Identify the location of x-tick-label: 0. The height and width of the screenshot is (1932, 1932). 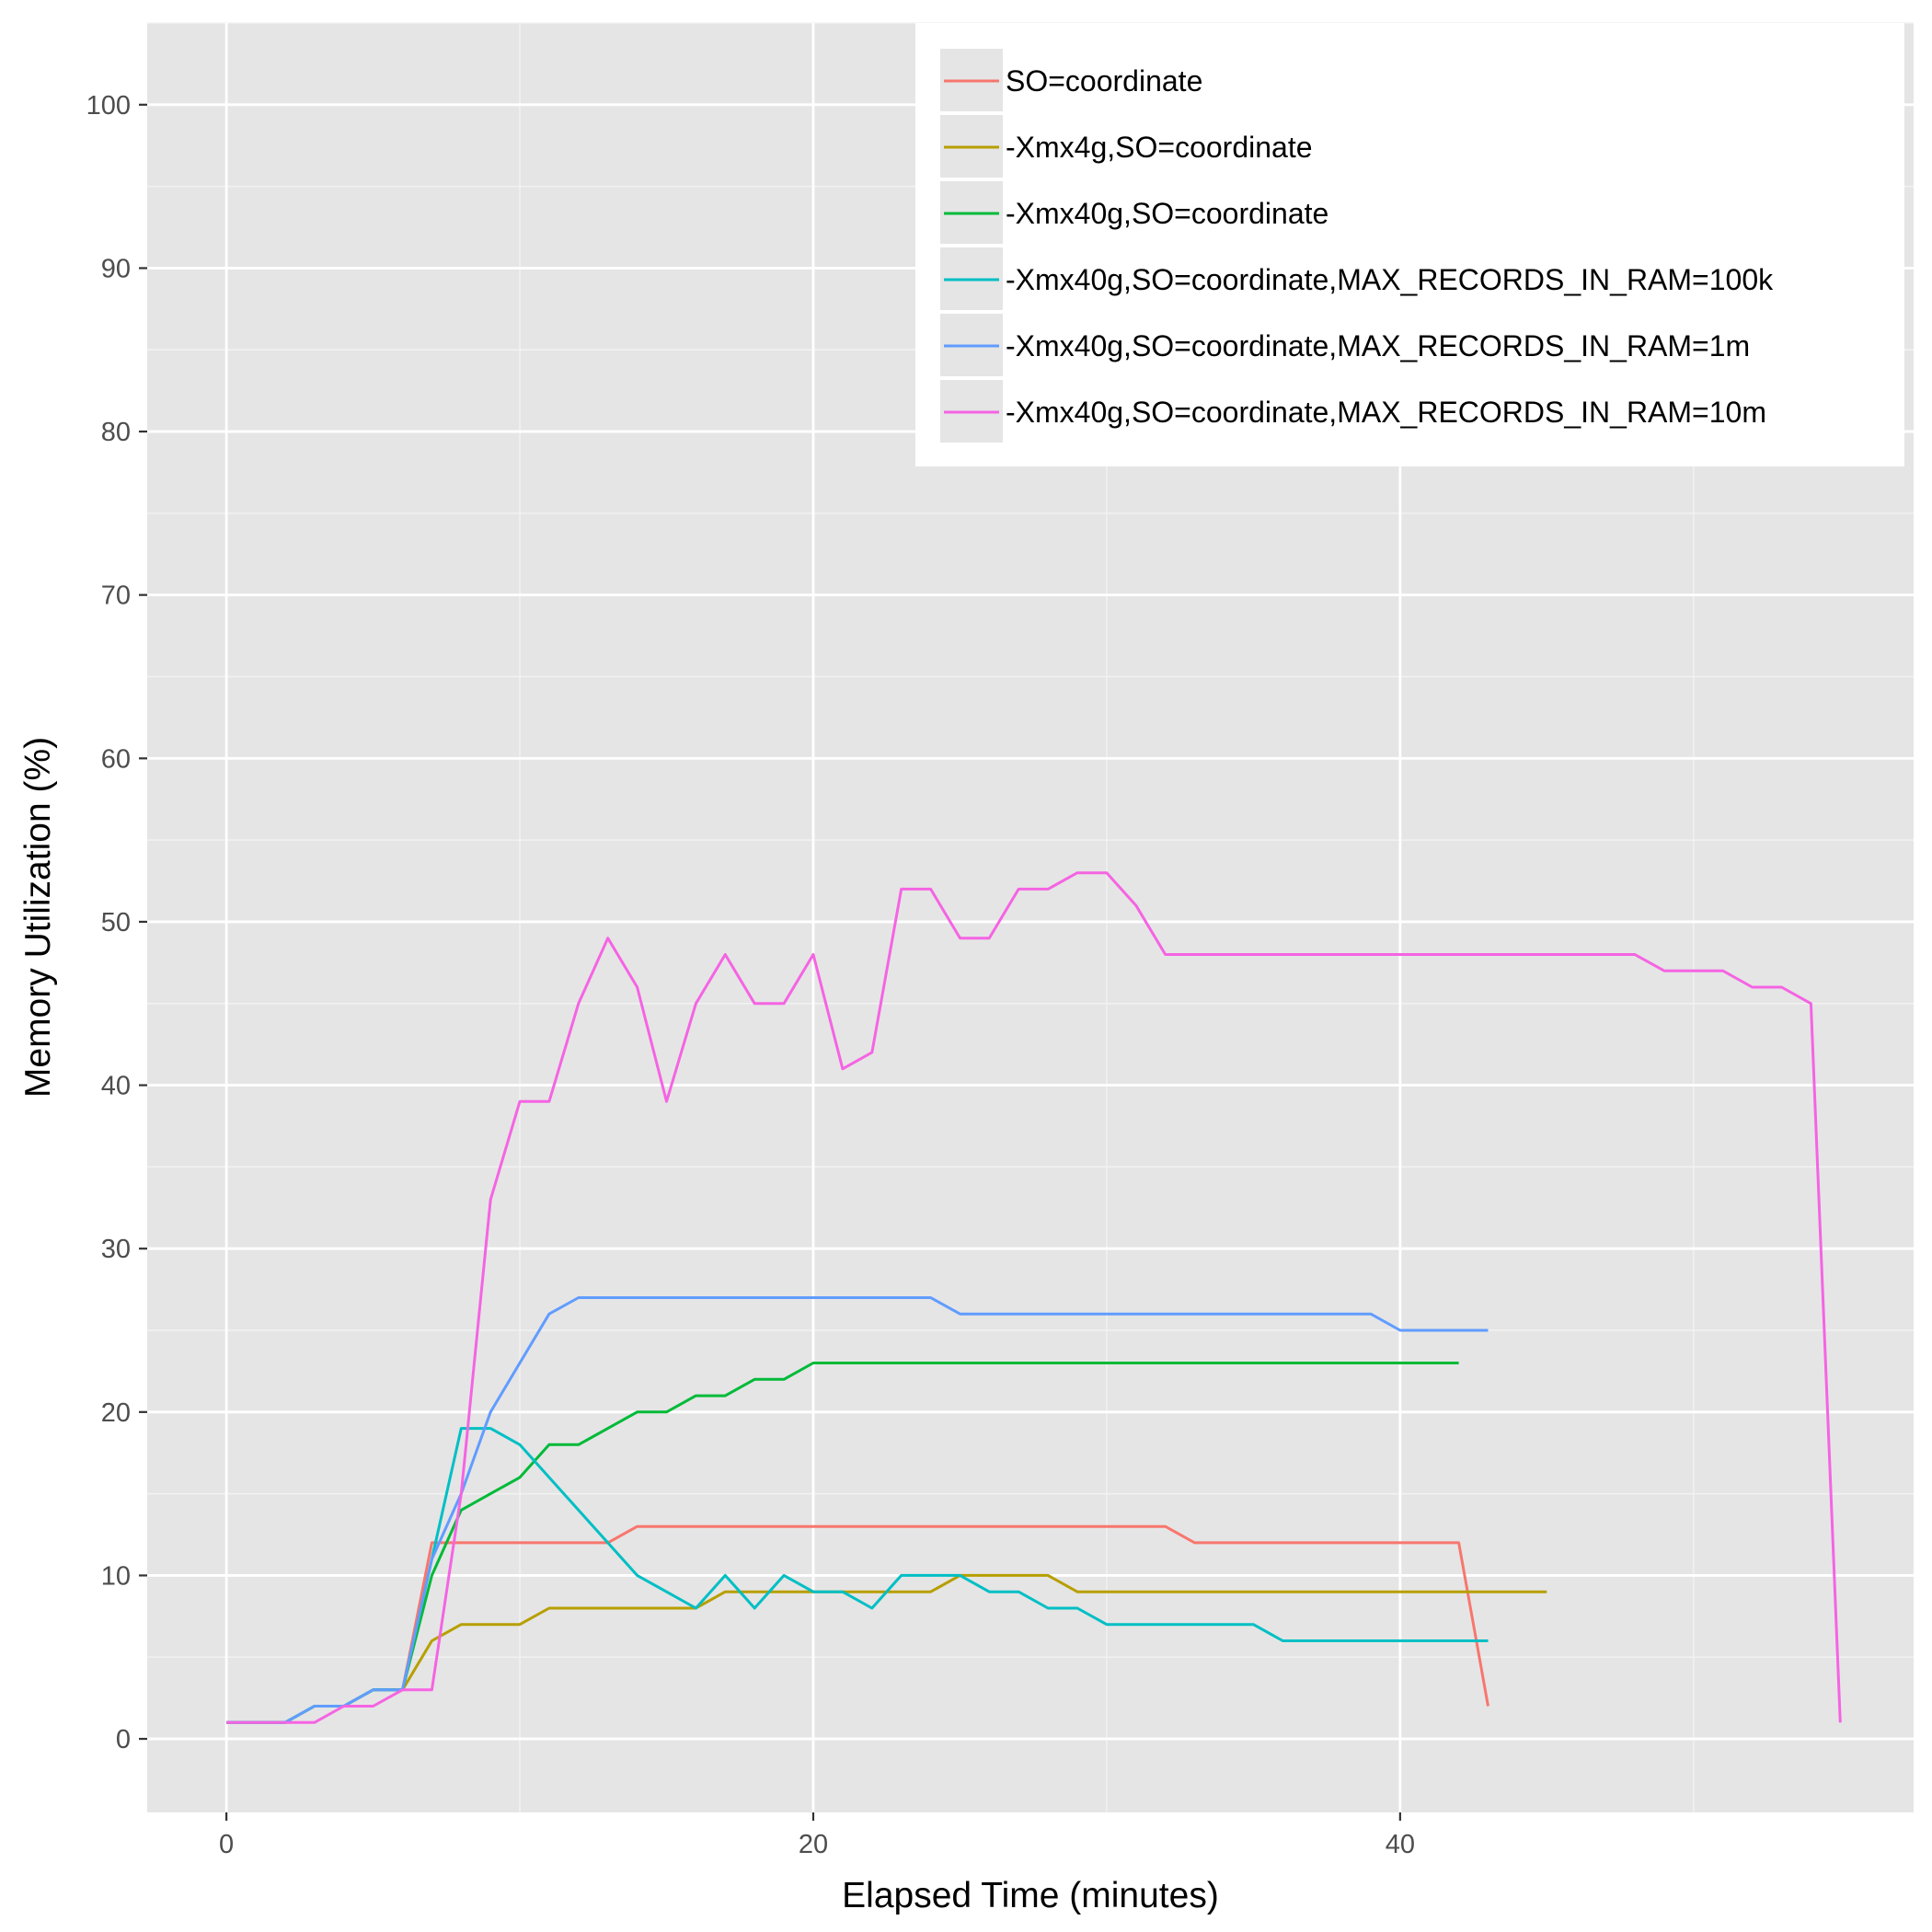
(226, 1844).